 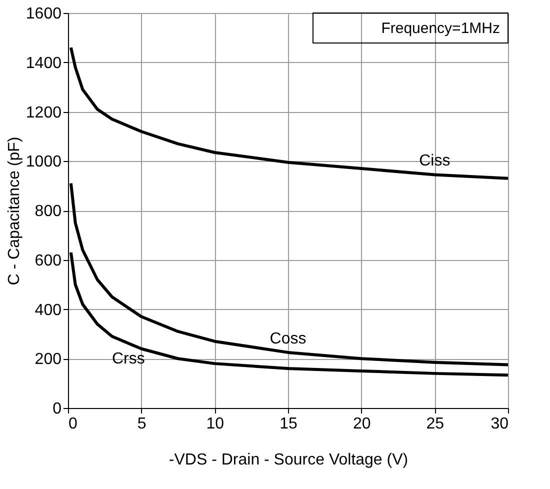 I want to click on y-tick-label: 1200, so click(x=44, y=113).